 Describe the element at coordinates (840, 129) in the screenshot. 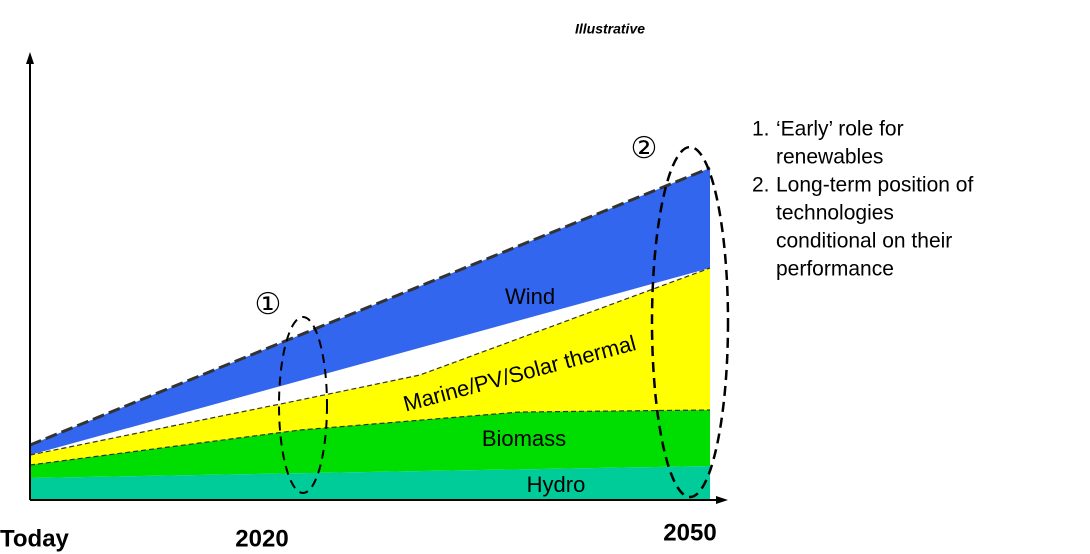

I see `note-text: ‘Early’ role for` at that location.